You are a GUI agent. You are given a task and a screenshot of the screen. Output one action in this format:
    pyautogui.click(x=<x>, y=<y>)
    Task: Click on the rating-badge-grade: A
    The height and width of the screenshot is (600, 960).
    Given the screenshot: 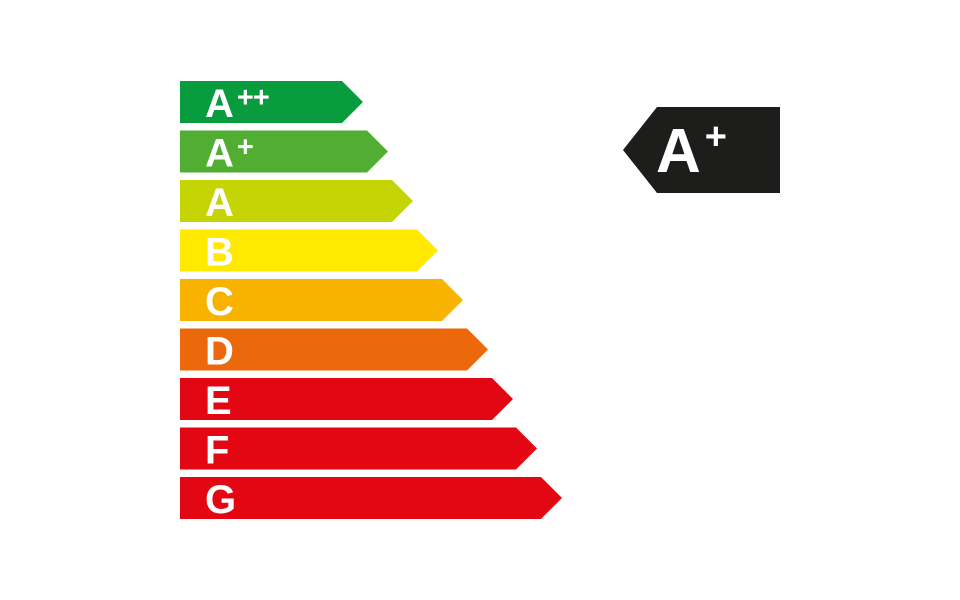 What is the action you would take?
    pyautogui.click(x=678, y=151)
    